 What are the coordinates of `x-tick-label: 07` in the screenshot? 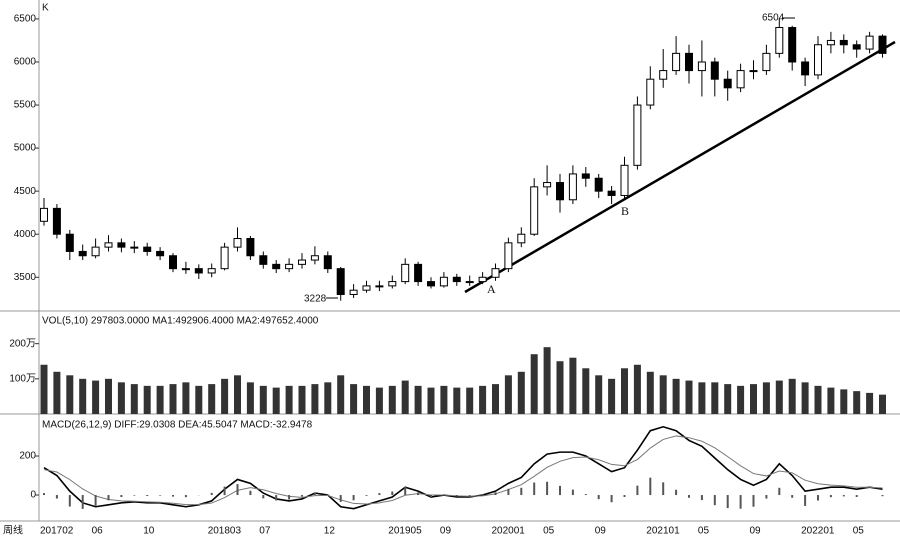 It's located at (265, 531).